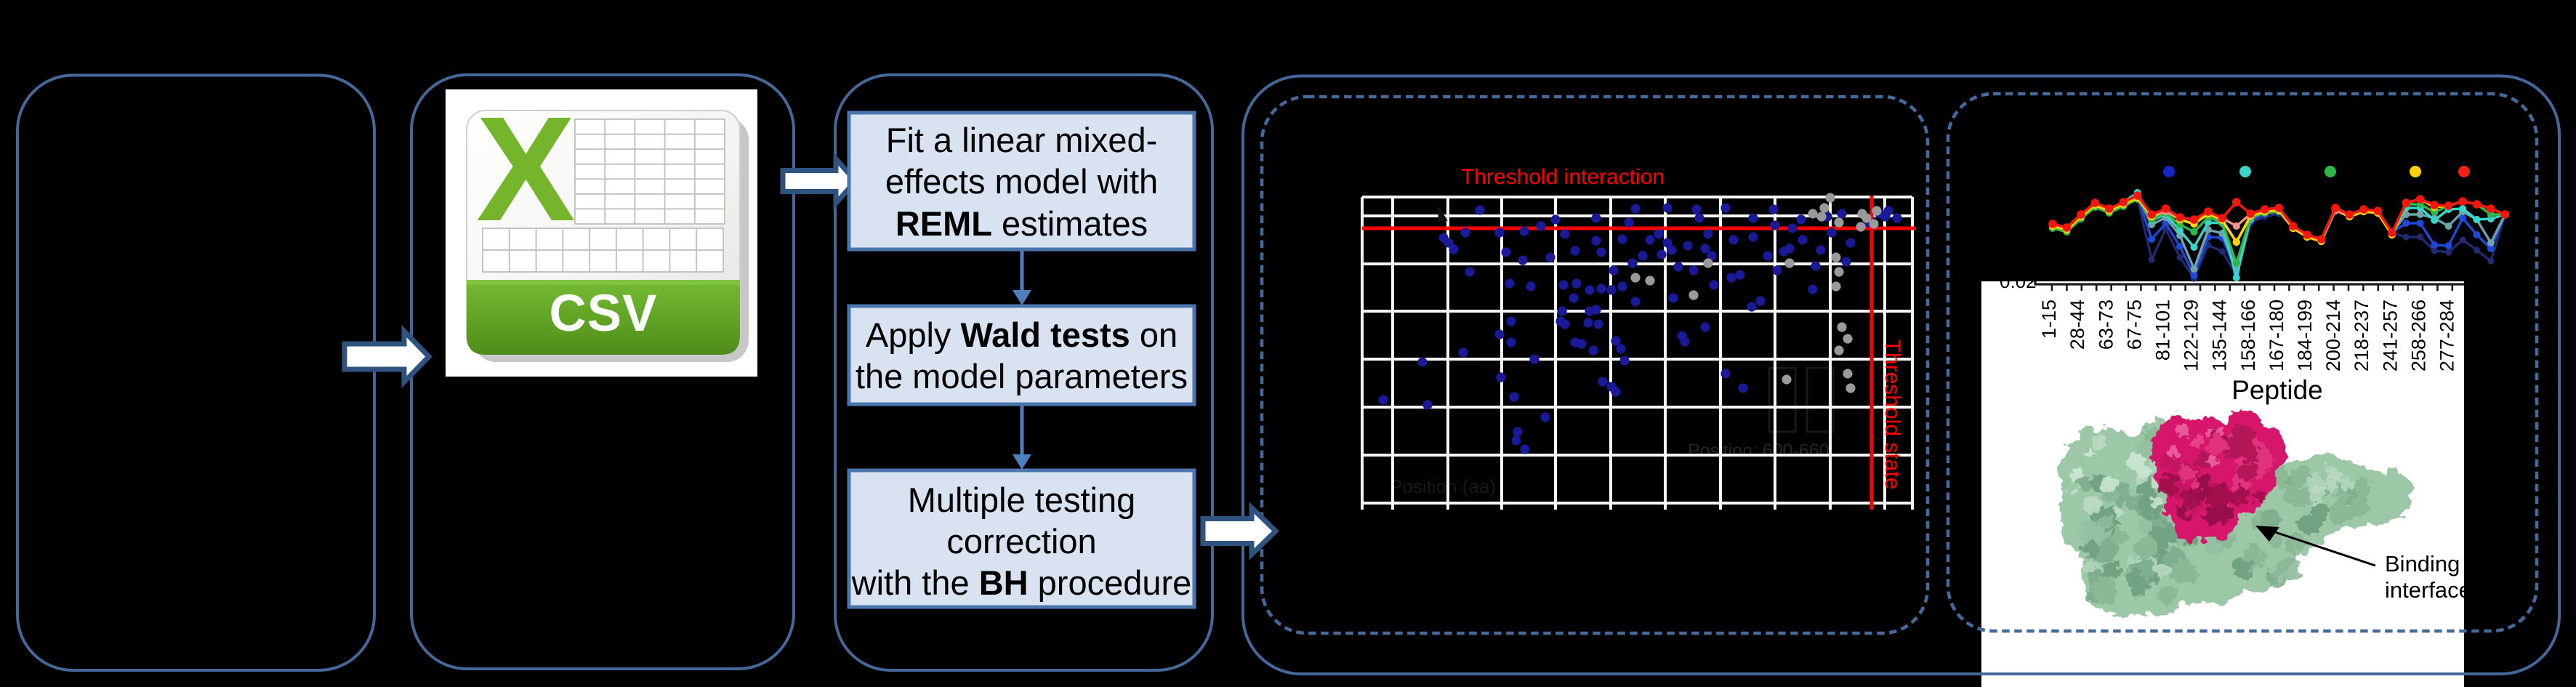 This screenshot has width=2576, height=687. Describe the element at coordinates (604, 313) in the screenshot. I see `svg-text: CSV` at that location.